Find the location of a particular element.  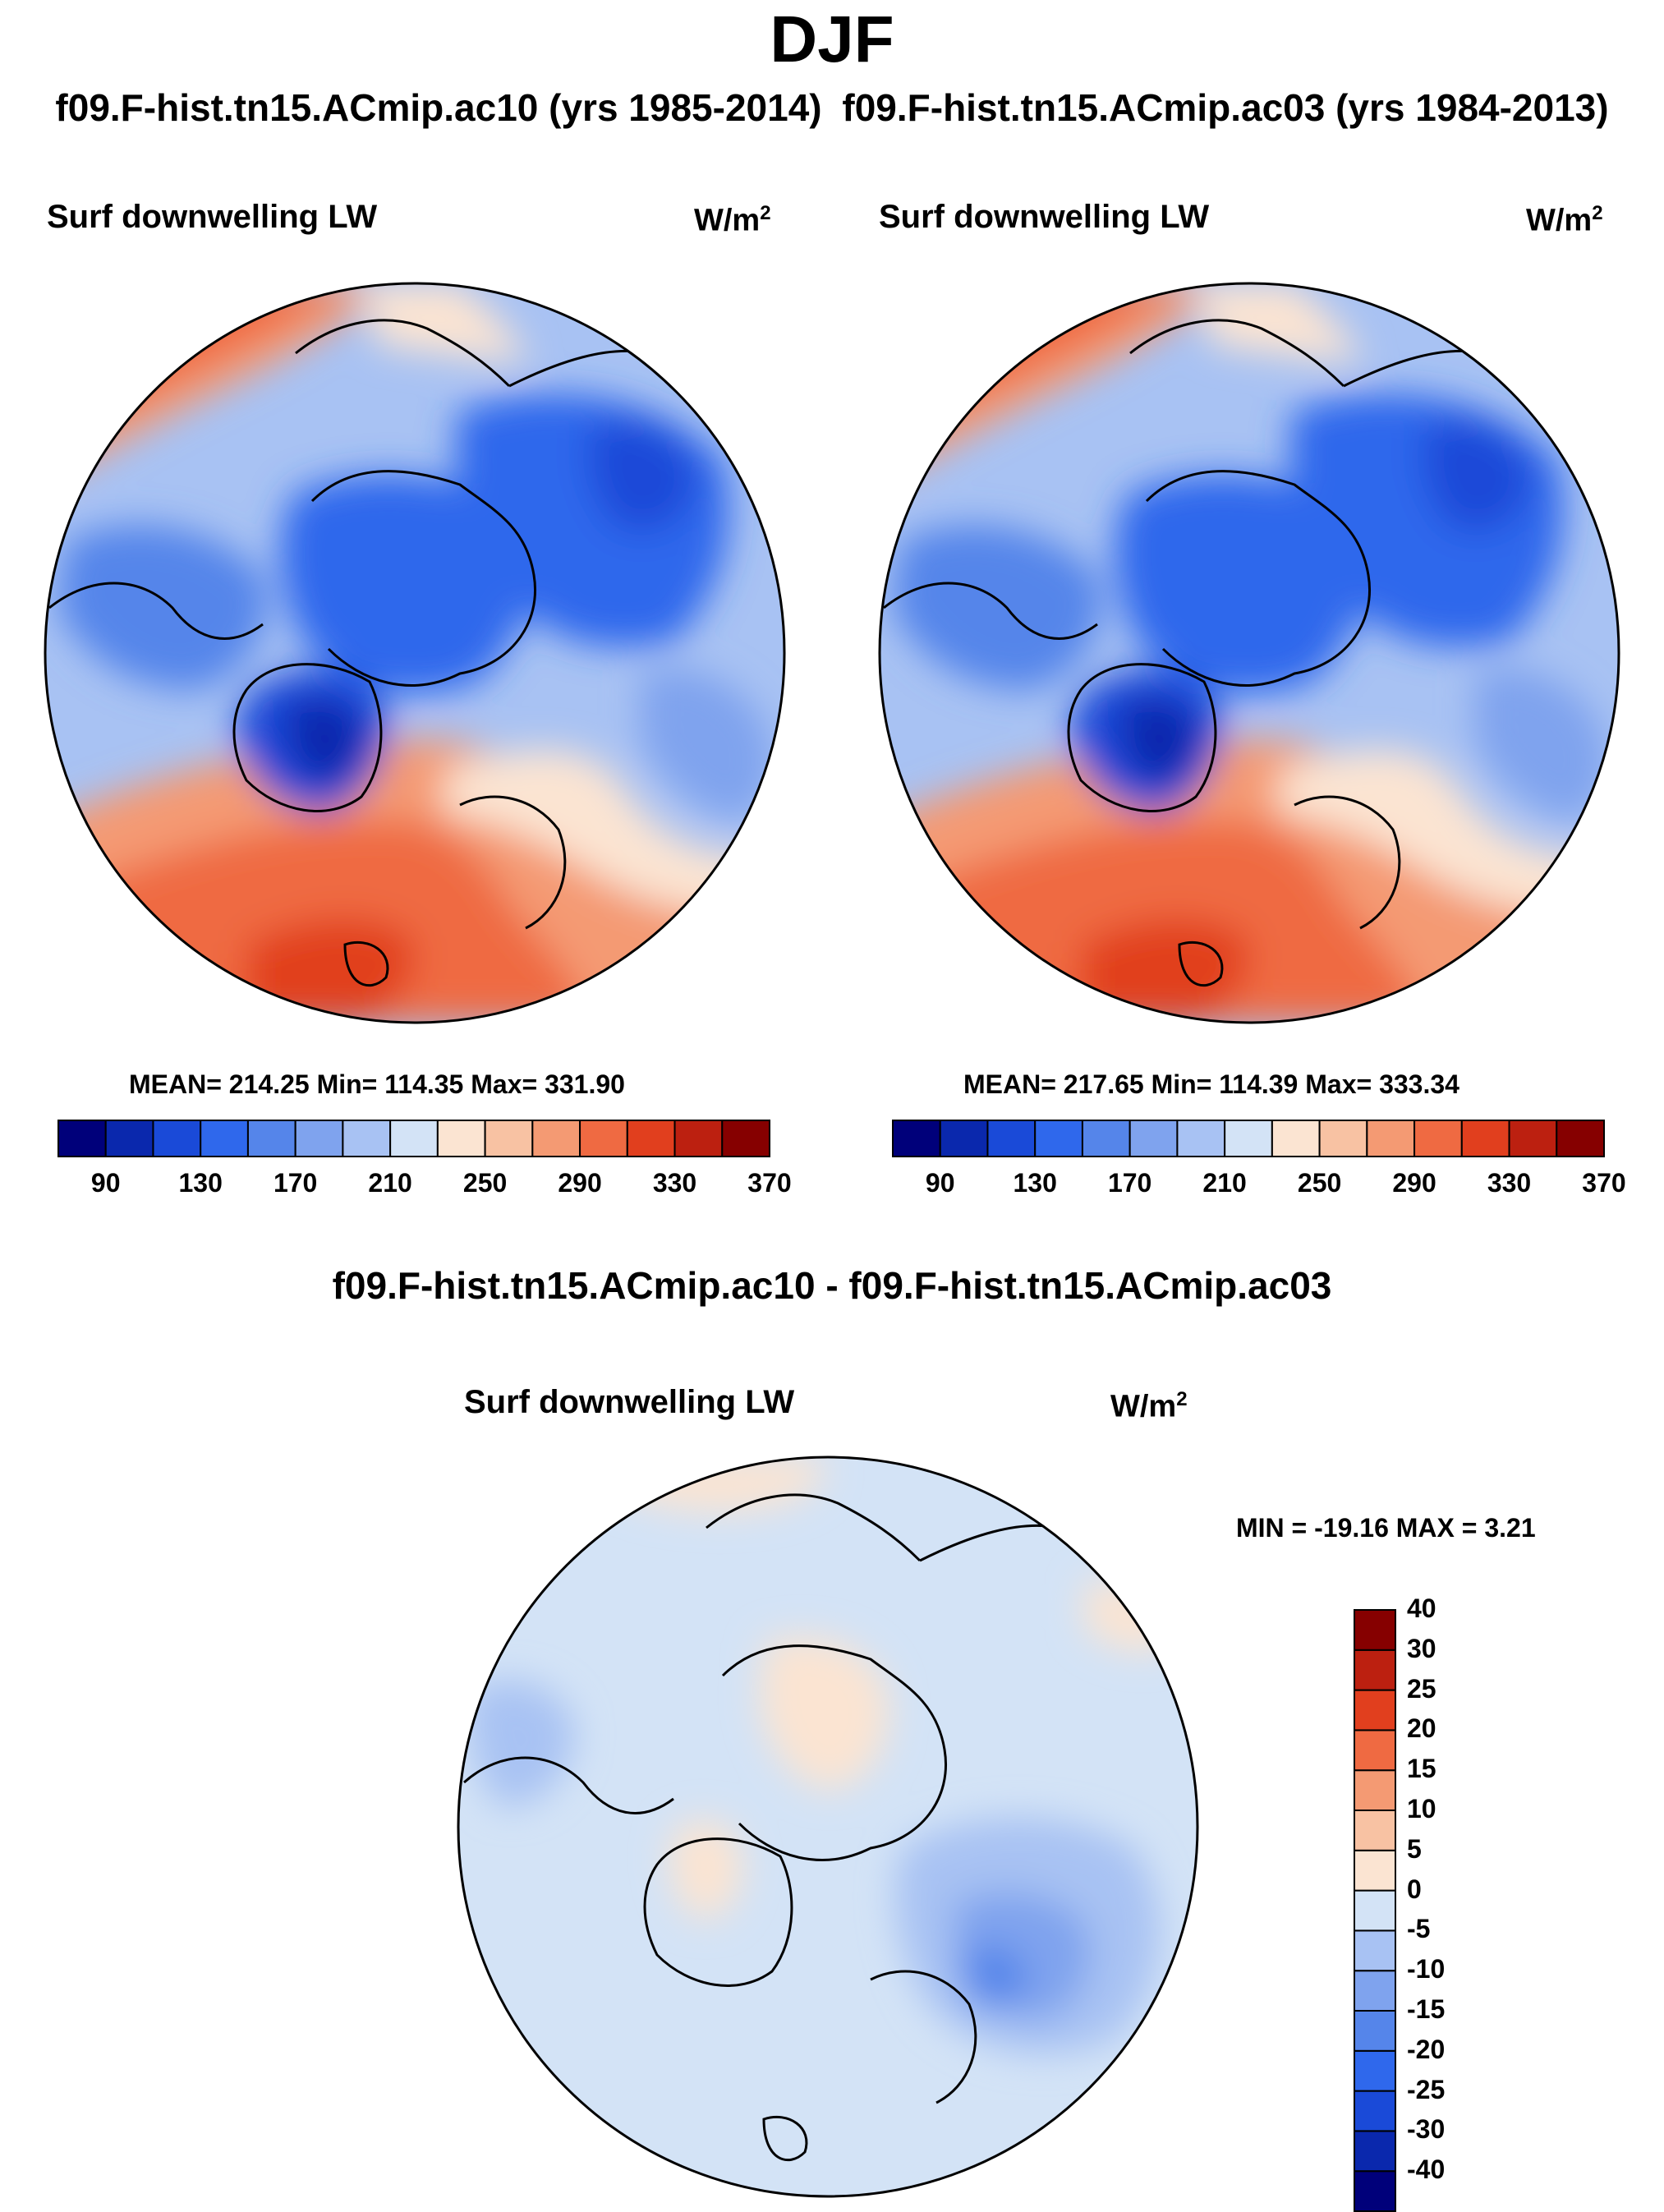

panel1-region-europe-mild is located at coordinates (614, 834).